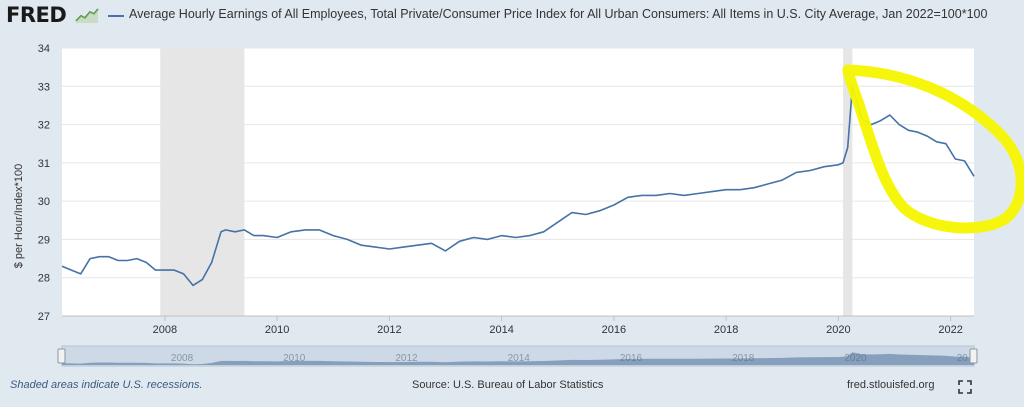 This screenshot has width=1024, height=407. I want to click on x-tick-label: 2008, so click(165, 330).